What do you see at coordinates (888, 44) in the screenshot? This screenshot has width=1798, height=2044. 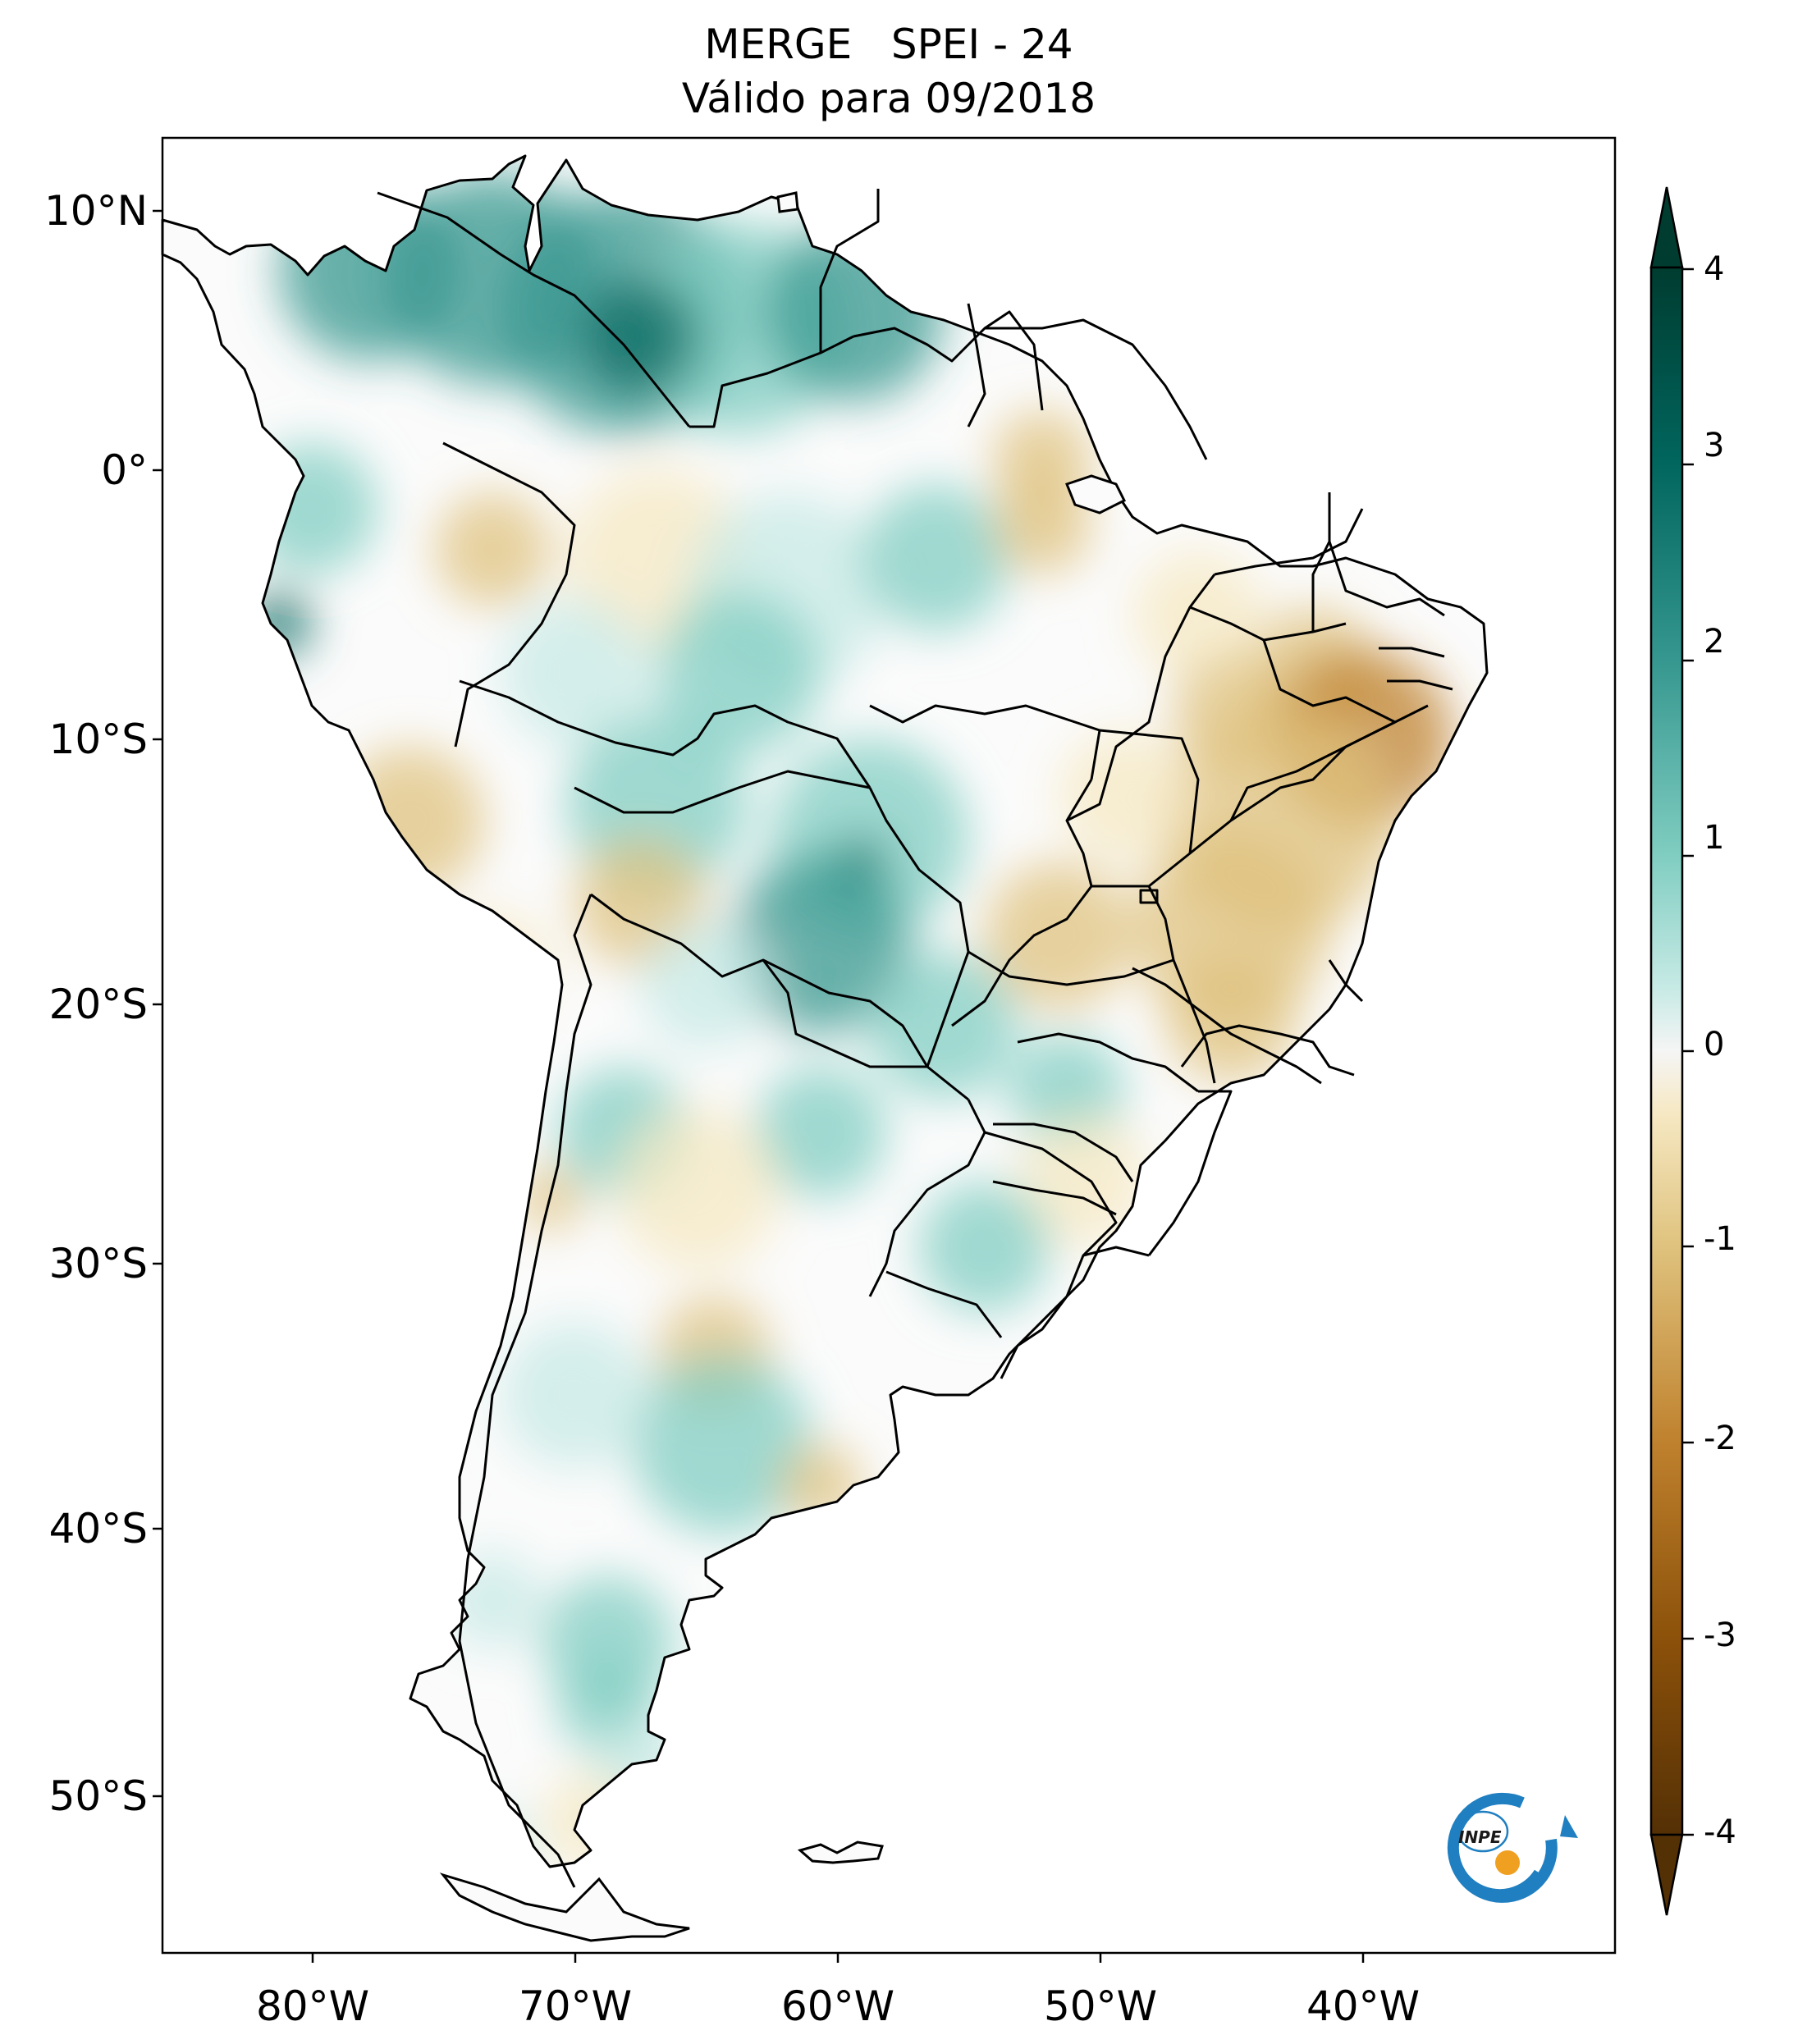 I see `map-title: MERGE SPEI - 24` at bounding box center [888, 44].